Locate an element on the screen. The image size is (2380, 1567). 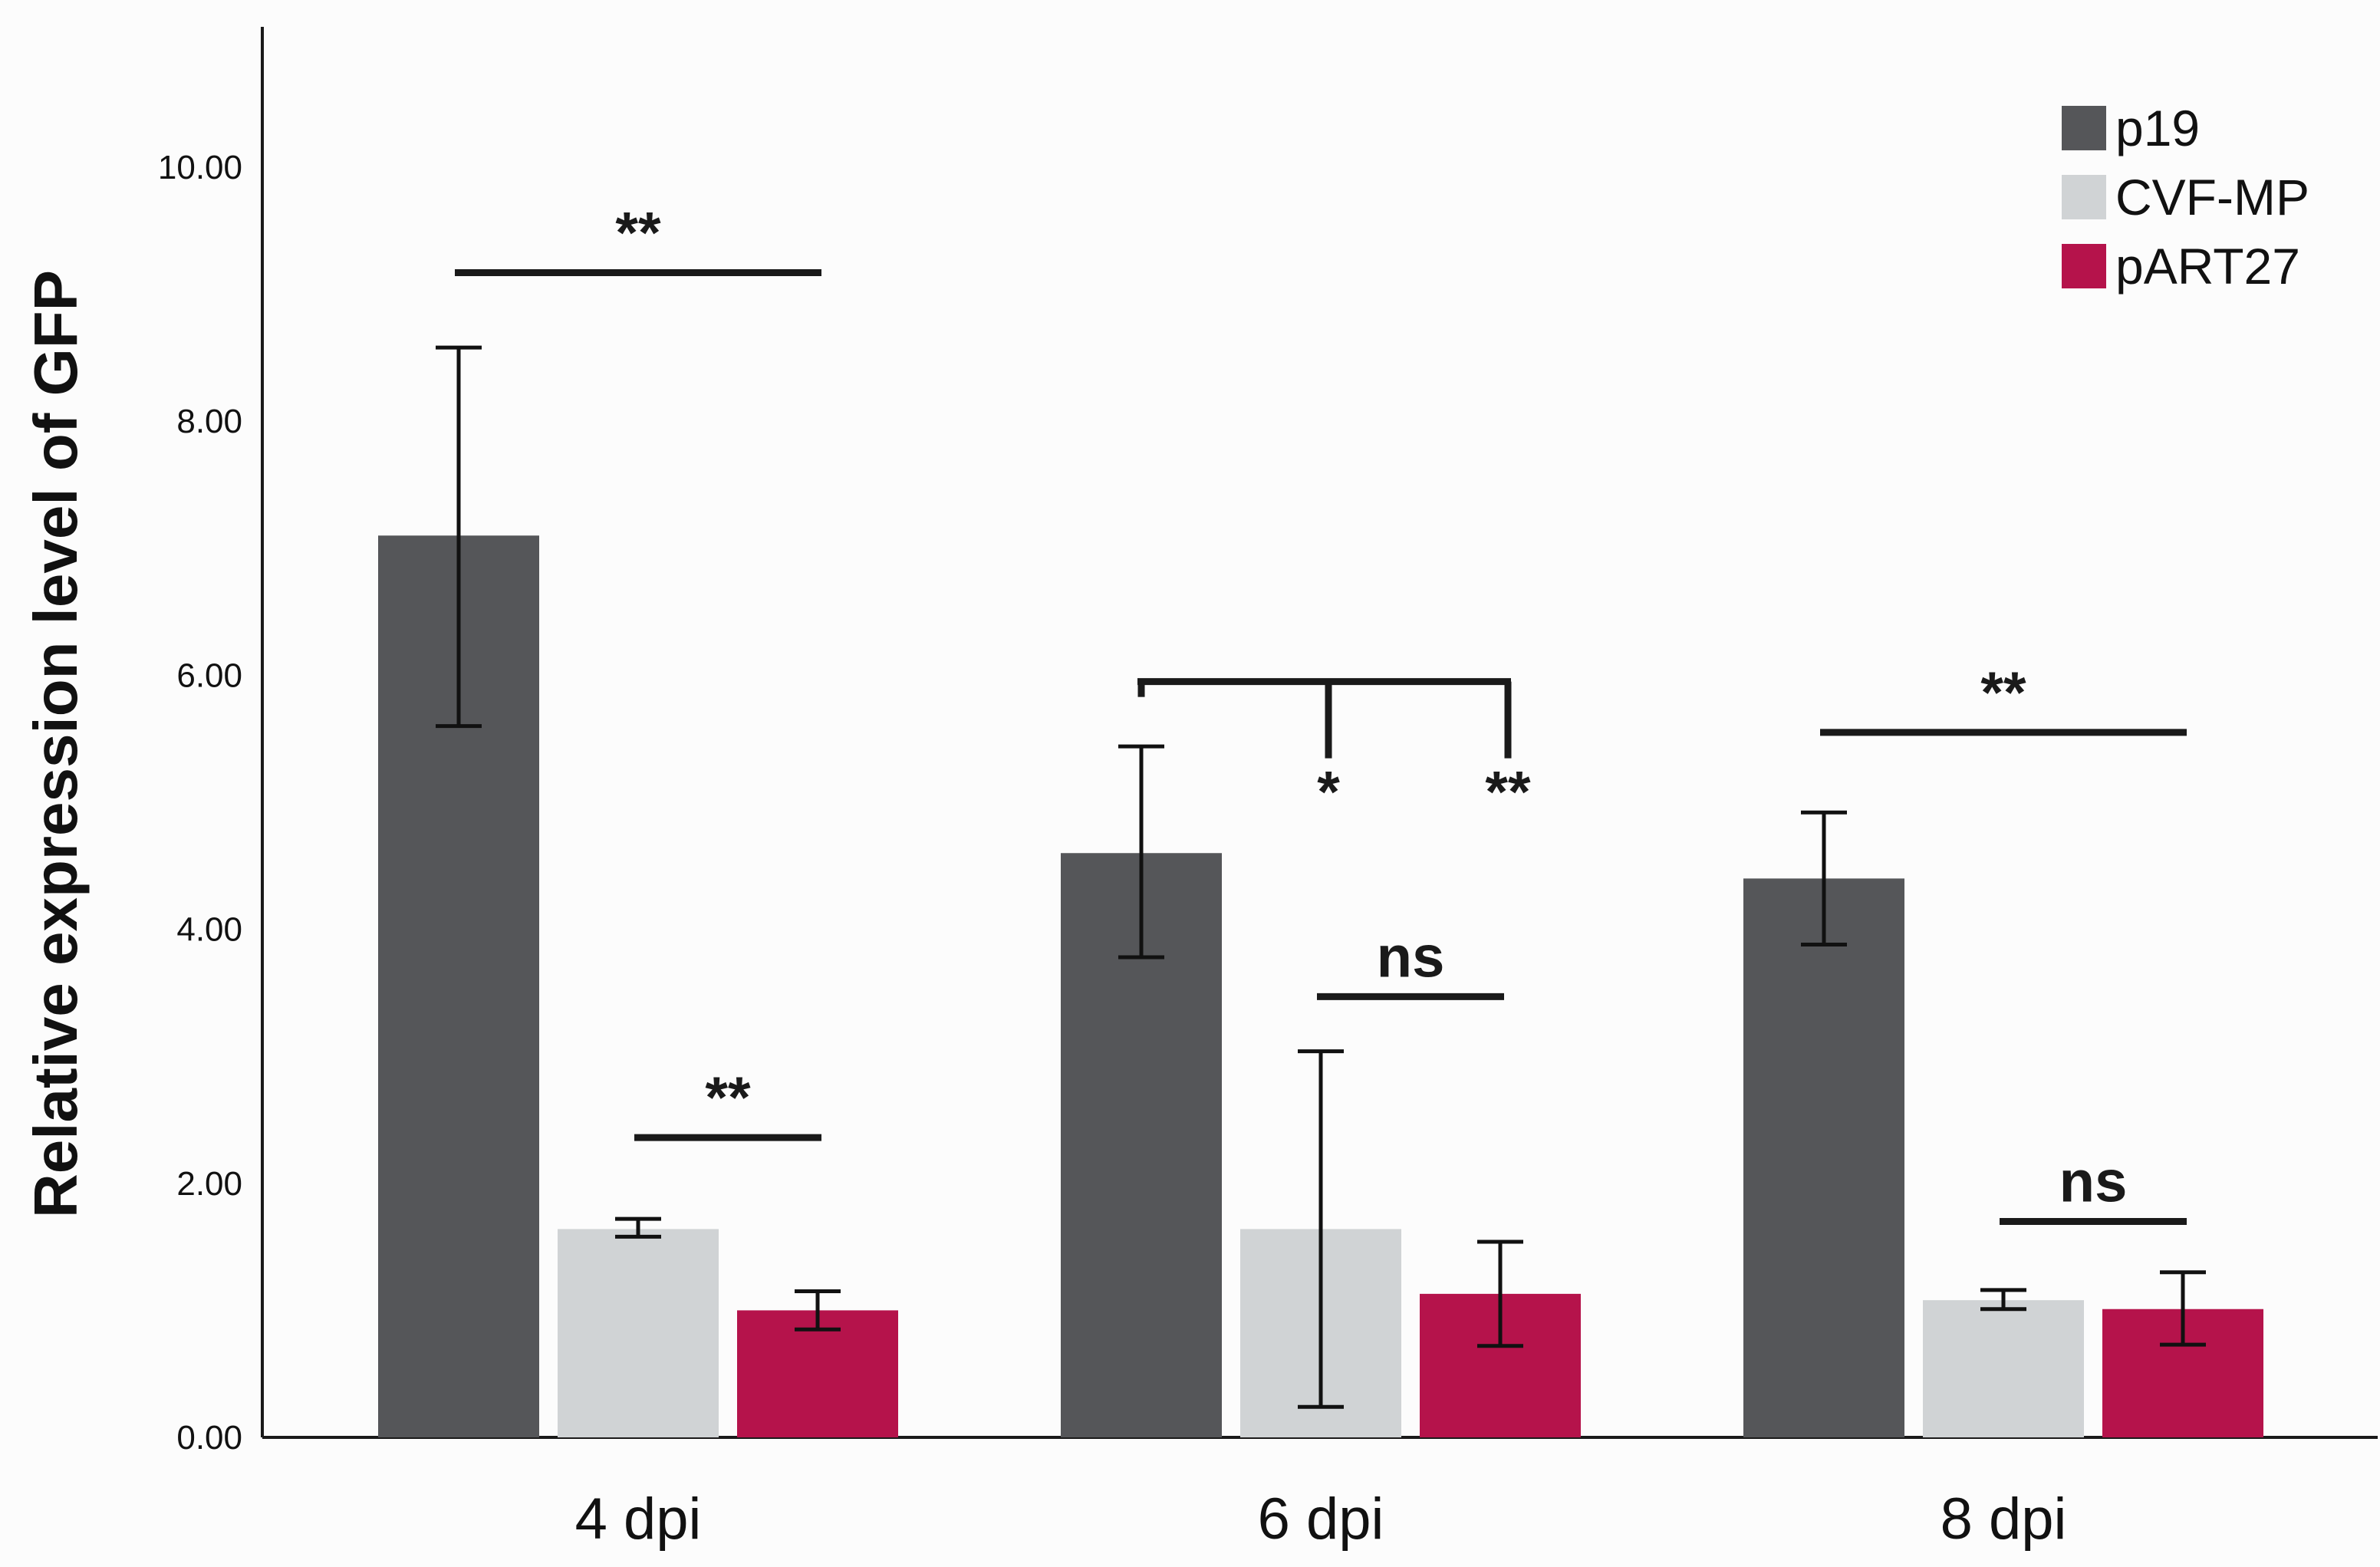
y-tick-label: 6.00 is located at coordinates (209, 675).